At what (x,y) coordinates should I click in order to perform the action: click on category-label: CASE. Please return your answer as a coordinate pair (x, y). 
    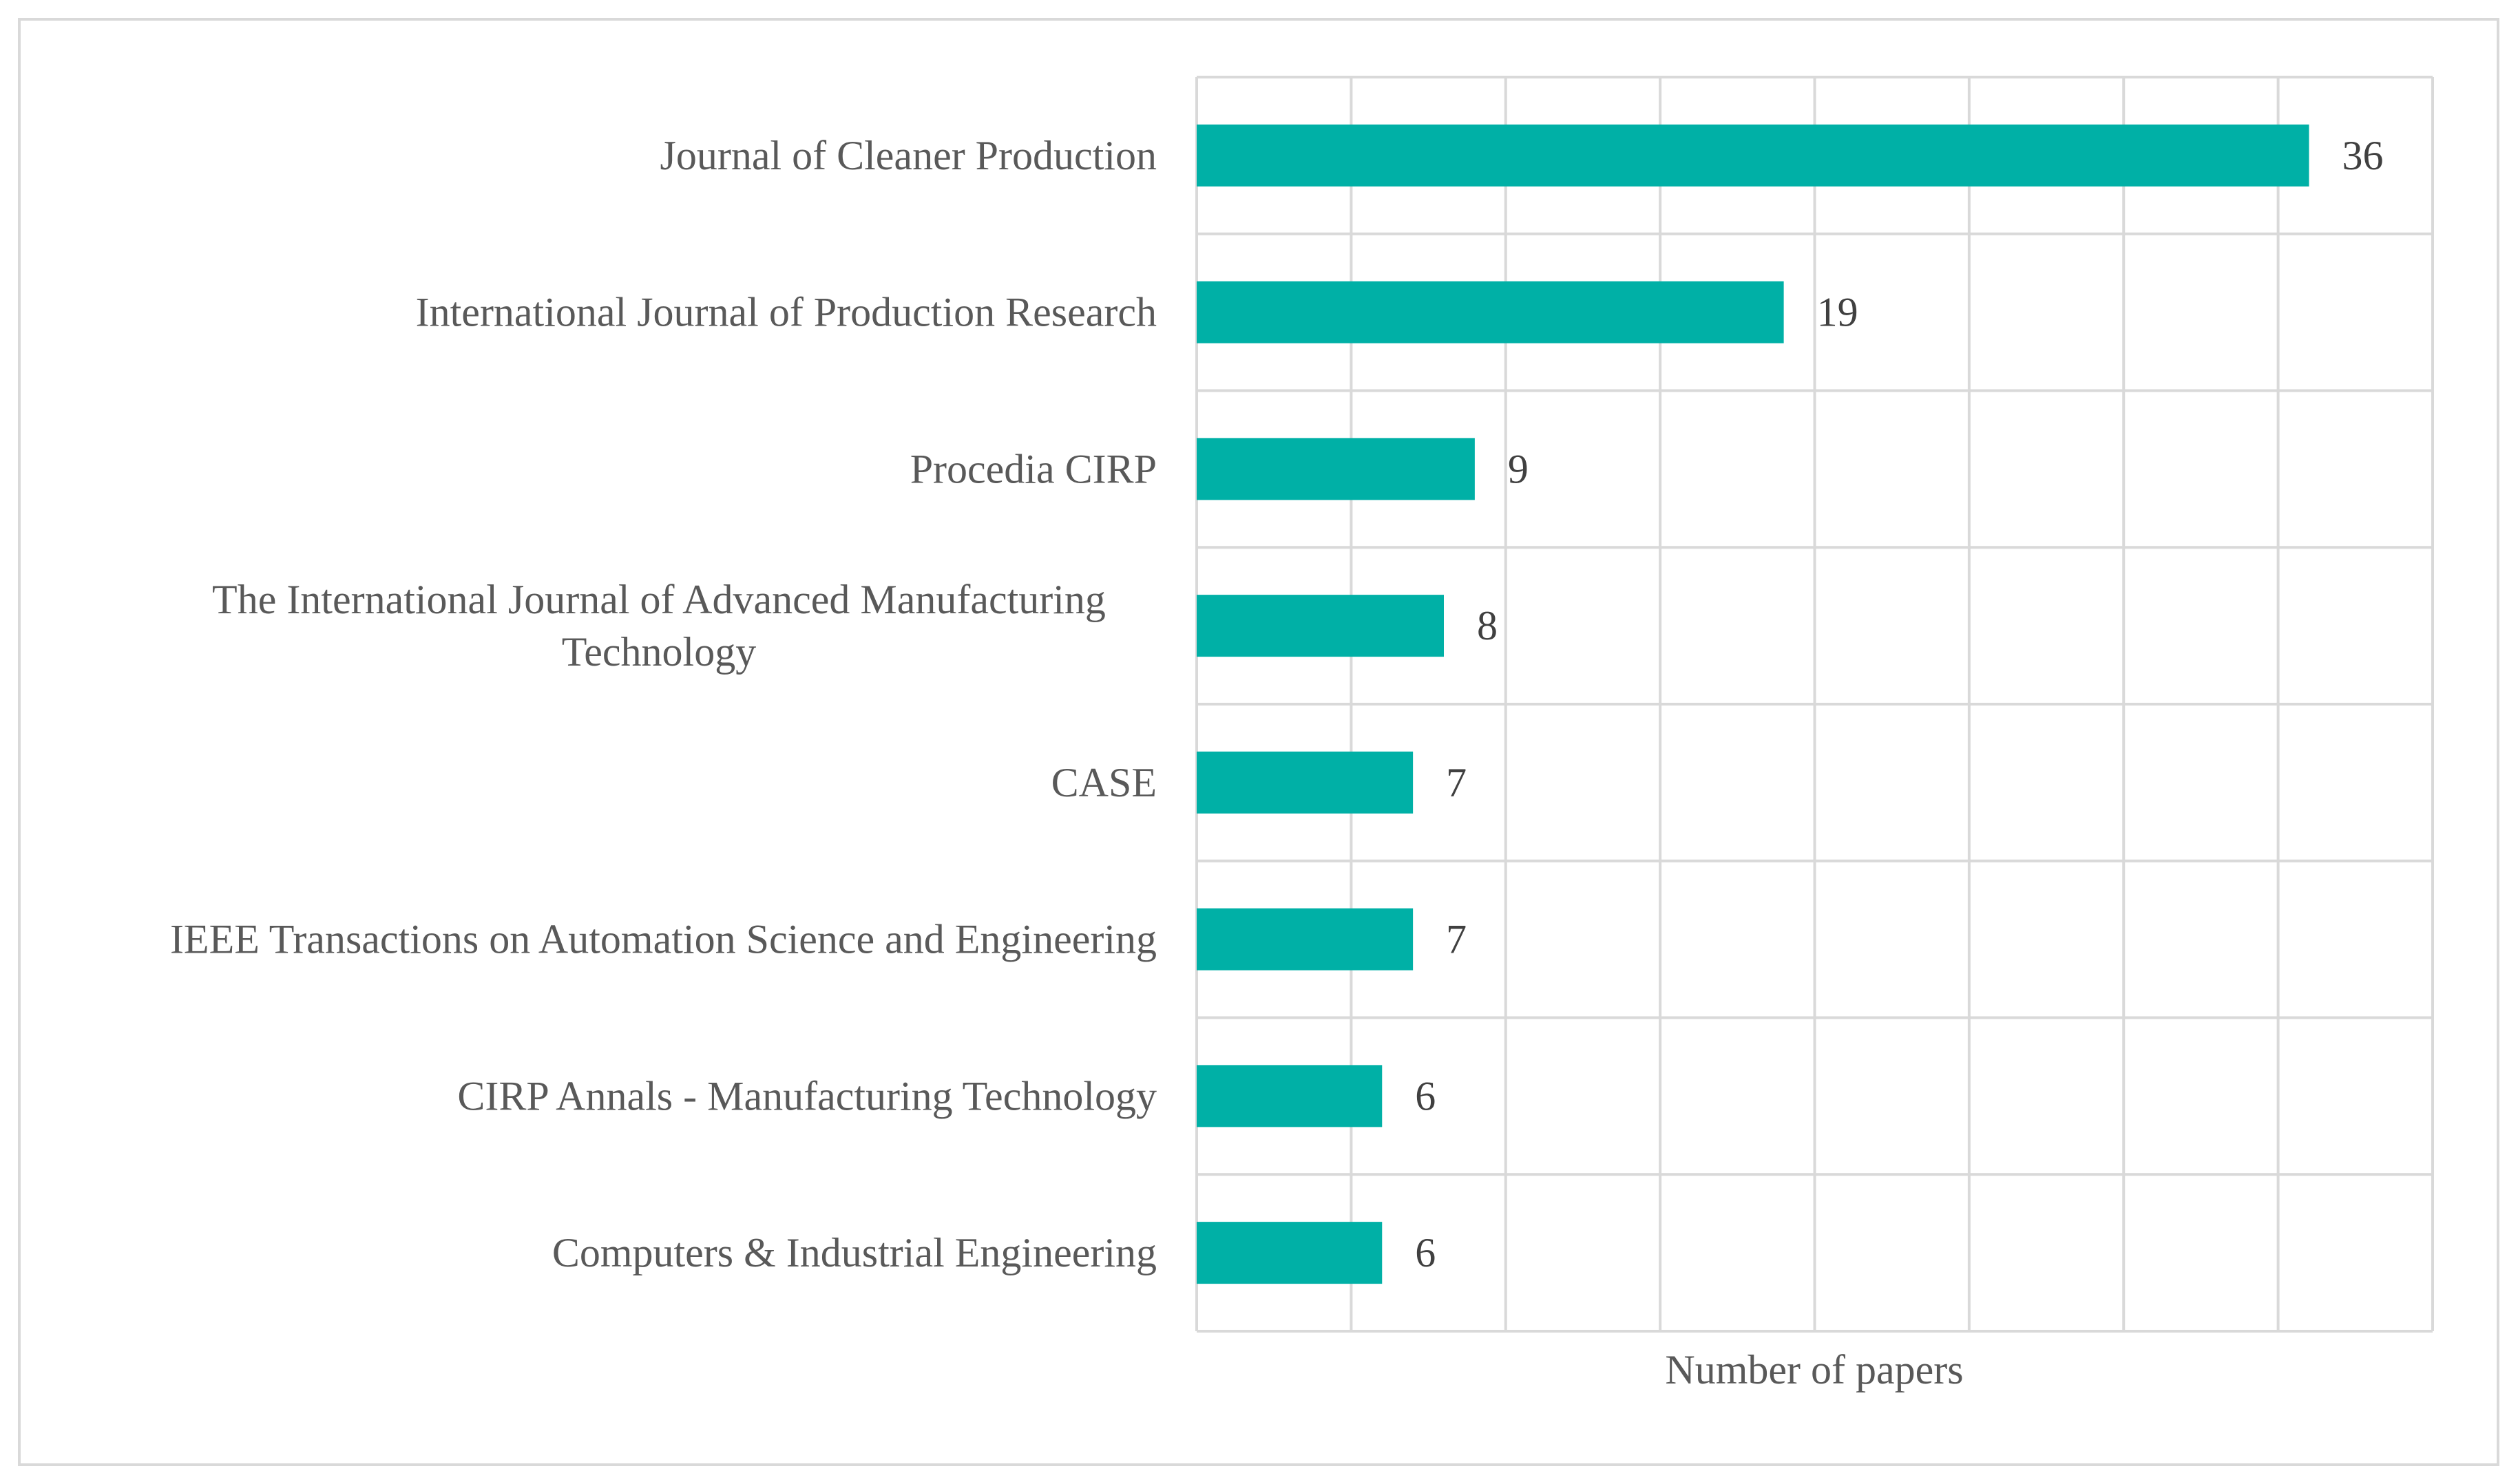
    Looking at the image, I should click on (1104, 782).